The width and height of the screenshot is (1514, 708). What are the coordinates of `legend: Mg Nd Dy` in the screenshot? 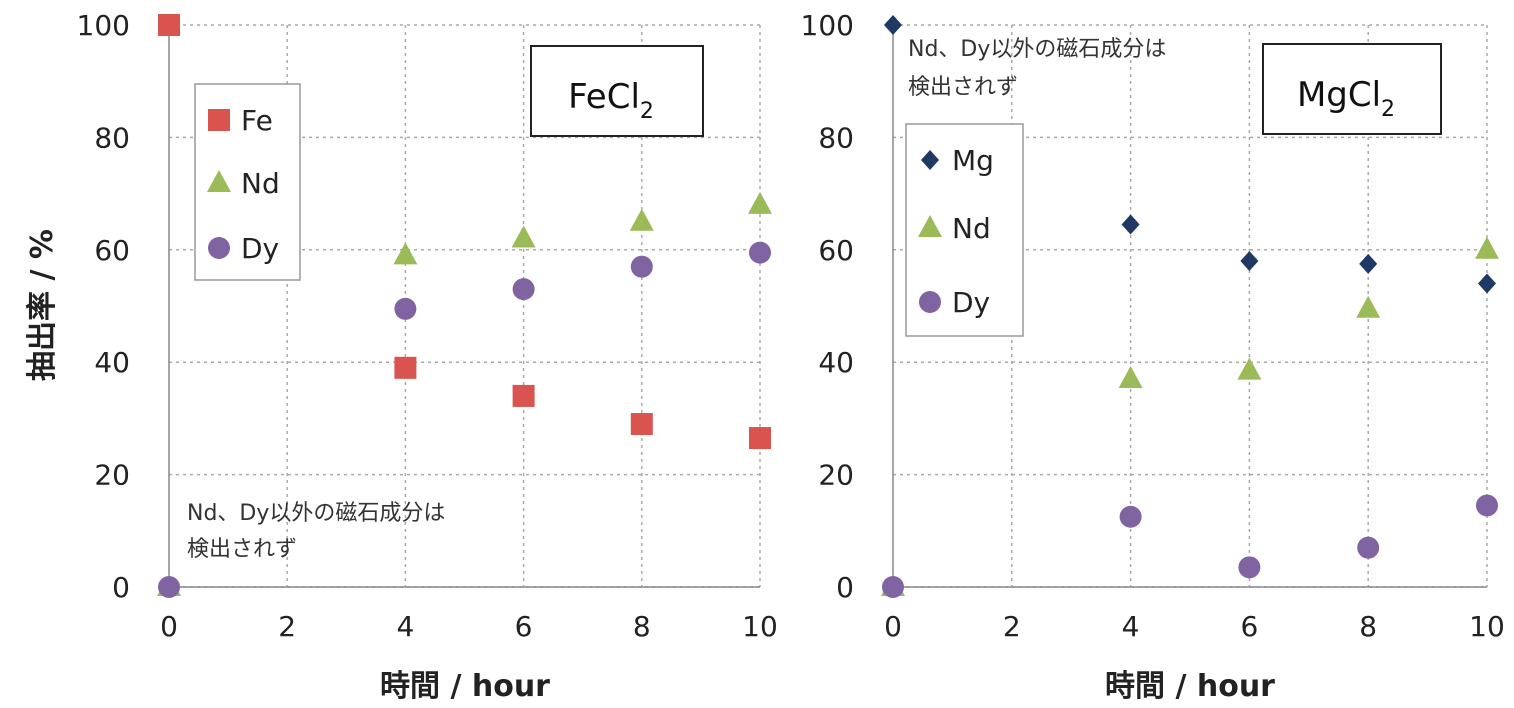 It's located at (964, 230).